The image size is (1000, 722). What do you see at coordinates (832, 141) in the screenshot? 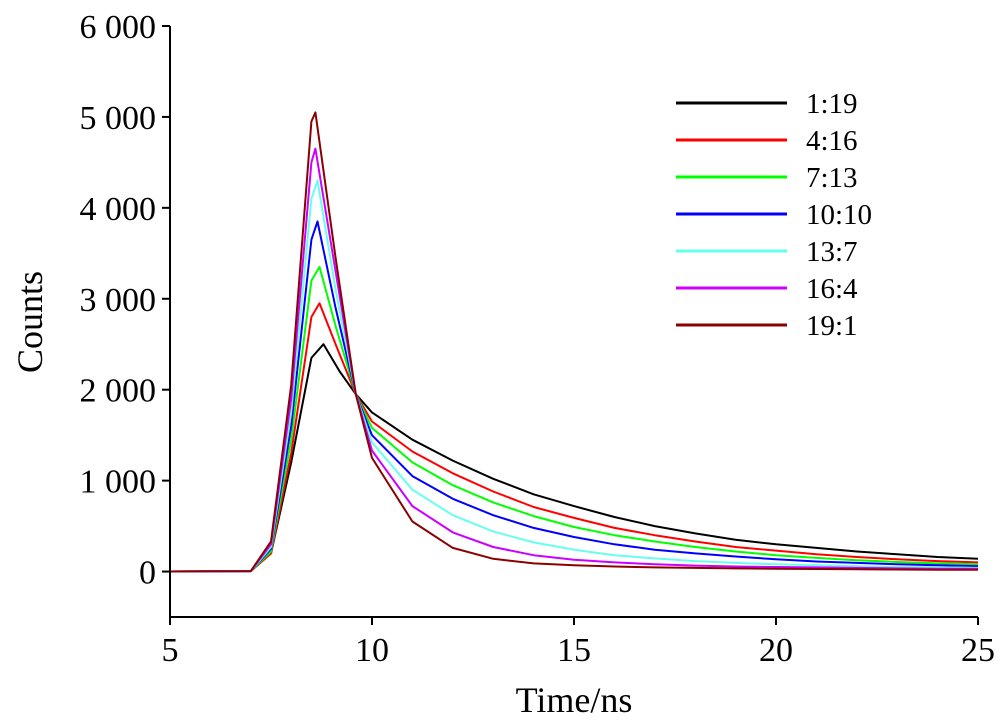
I see `legend-label: 4:16` at bounding box center [832, 141].